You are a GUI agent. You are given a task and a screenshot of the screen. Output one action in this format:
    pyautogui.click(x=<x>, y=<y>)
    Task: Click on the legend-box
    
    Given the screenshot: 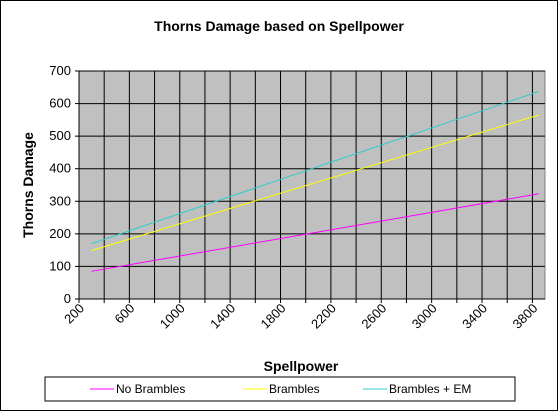 What is the action you would take?
    pyautogui.click(x=280, y=389)
    